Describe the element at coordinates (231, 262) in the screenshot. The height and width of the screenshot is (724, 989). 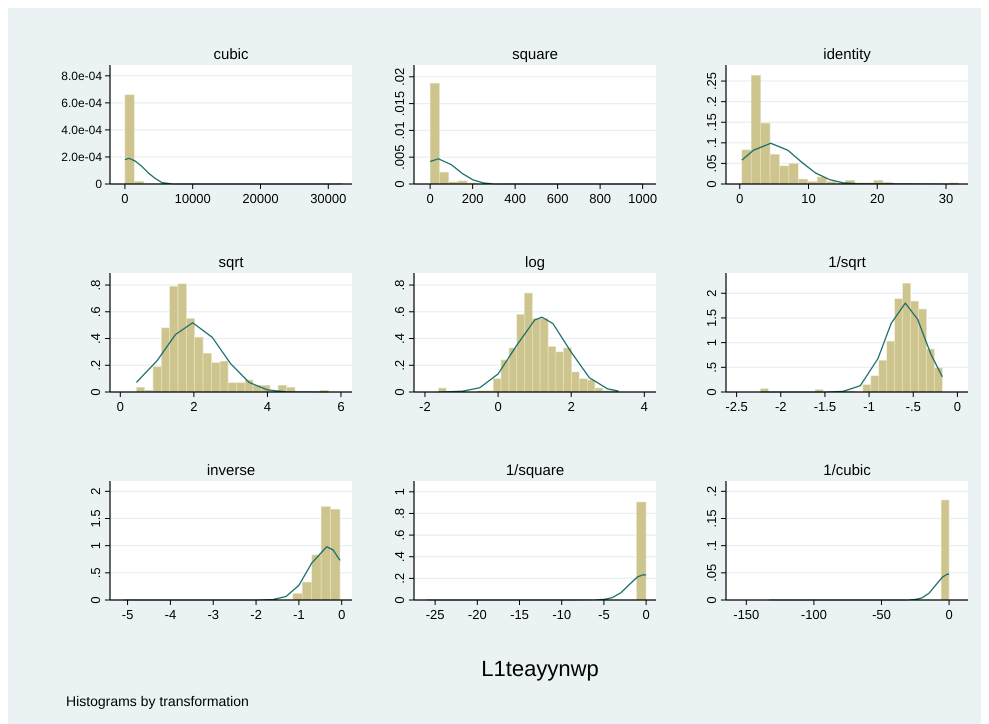
I see `chart-title: sqrt` at that location.